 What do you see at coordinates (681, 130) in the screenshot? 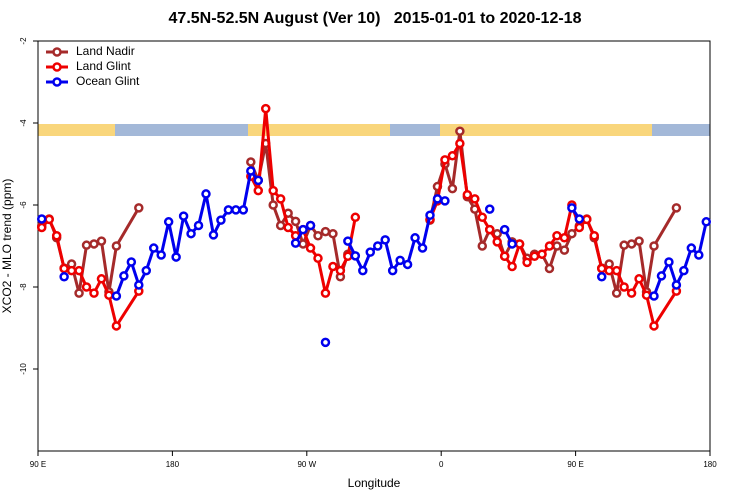
I see `ocean-band` at bounding box center [681, 130].